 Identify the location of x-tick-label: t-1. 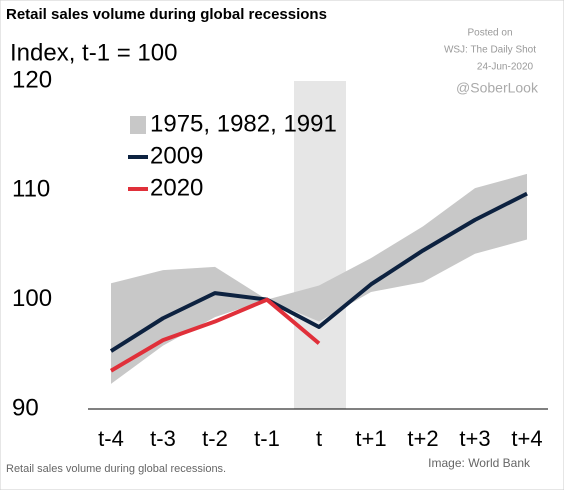
(267, 438).